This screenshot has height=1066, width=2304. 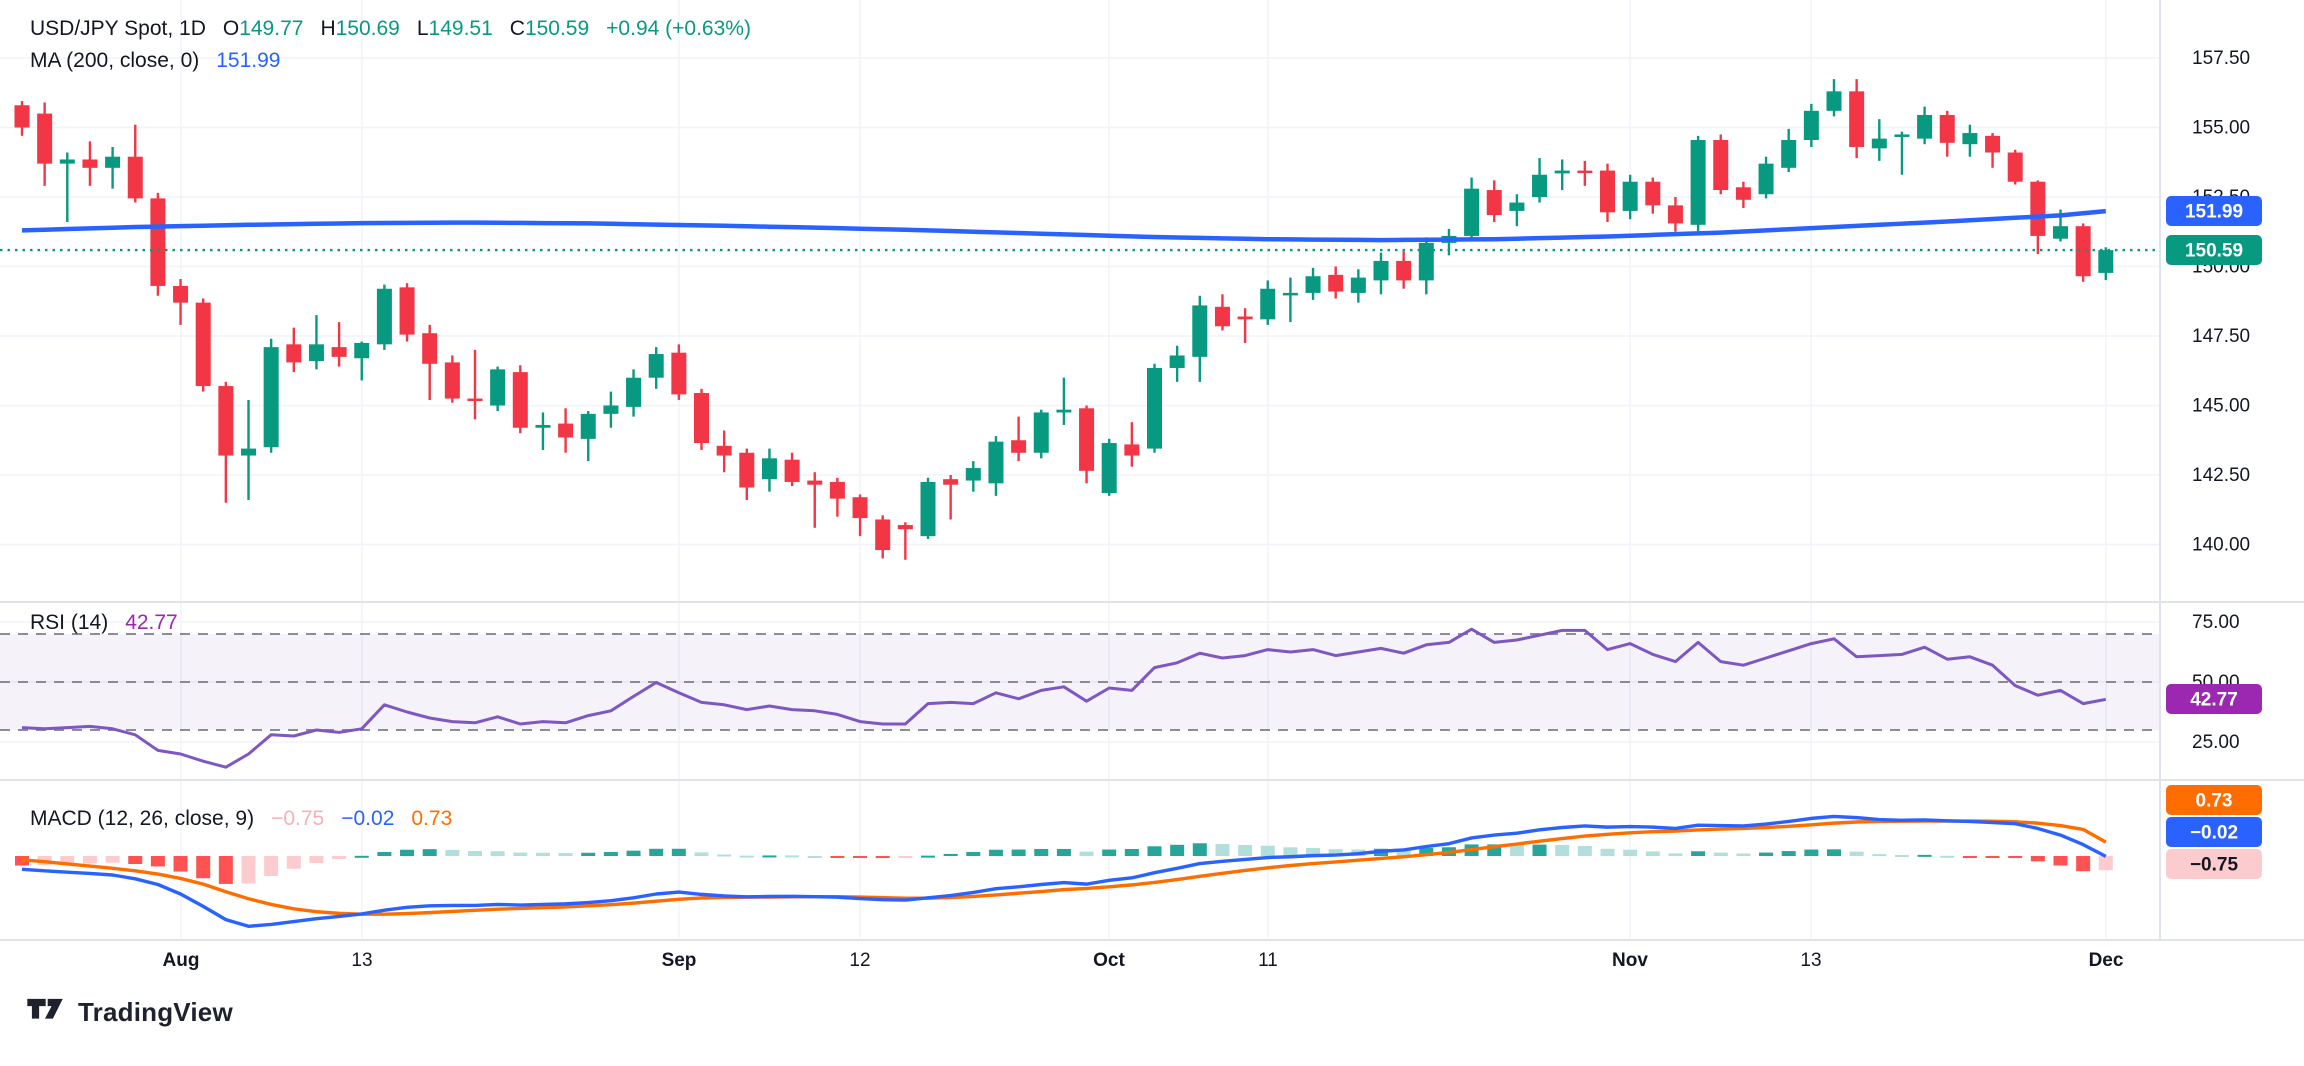 I want to click on rsi-line, so click(x=1064, y=698).